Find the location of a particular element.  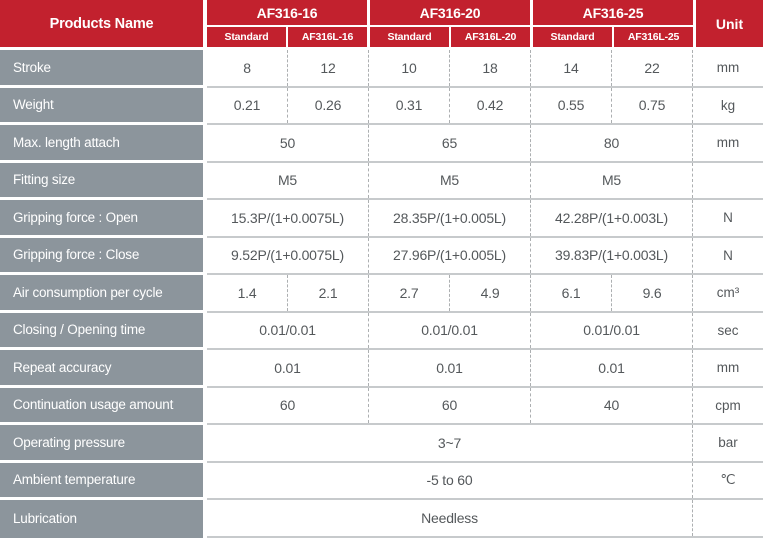

table-row-repeat-accuracy: Repeat accuracy 0.01 0.01 0.01 mm is located at coordinates (381, 369).